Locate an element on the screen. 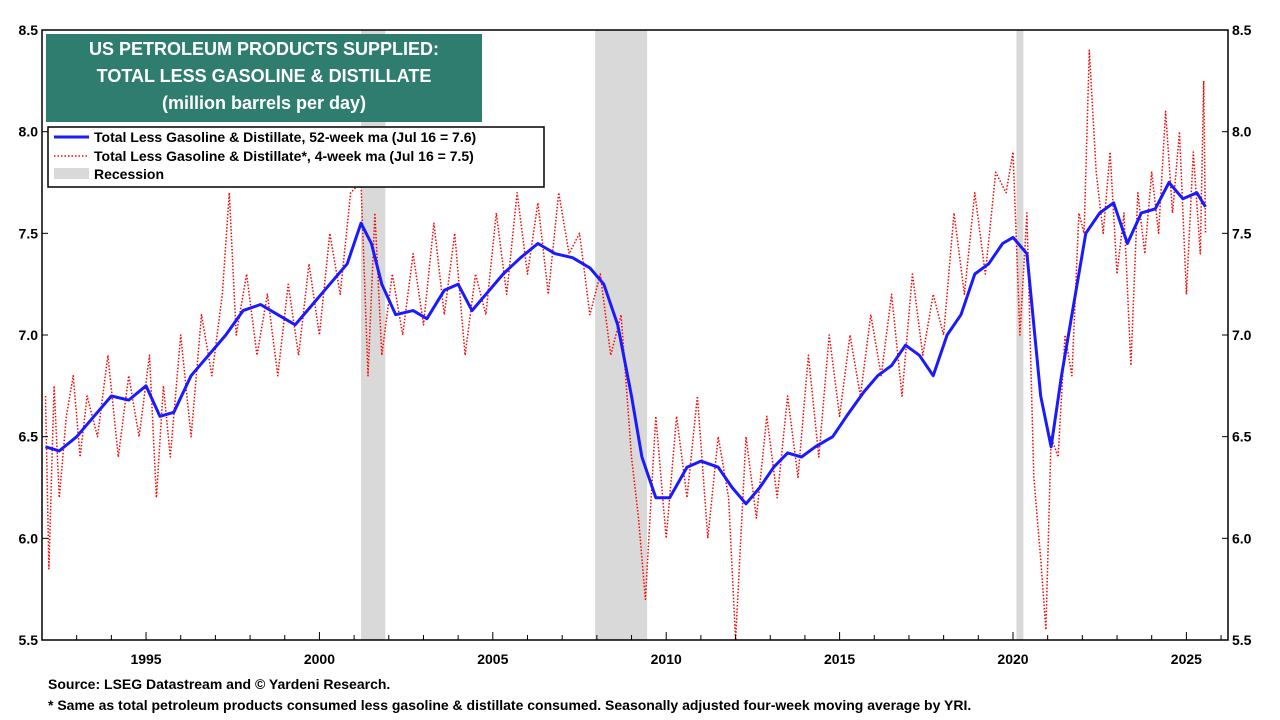 This screenshot has height=720, width=1280. y-tick-label-right: 8.0 is located at coordinates (1242, 132).